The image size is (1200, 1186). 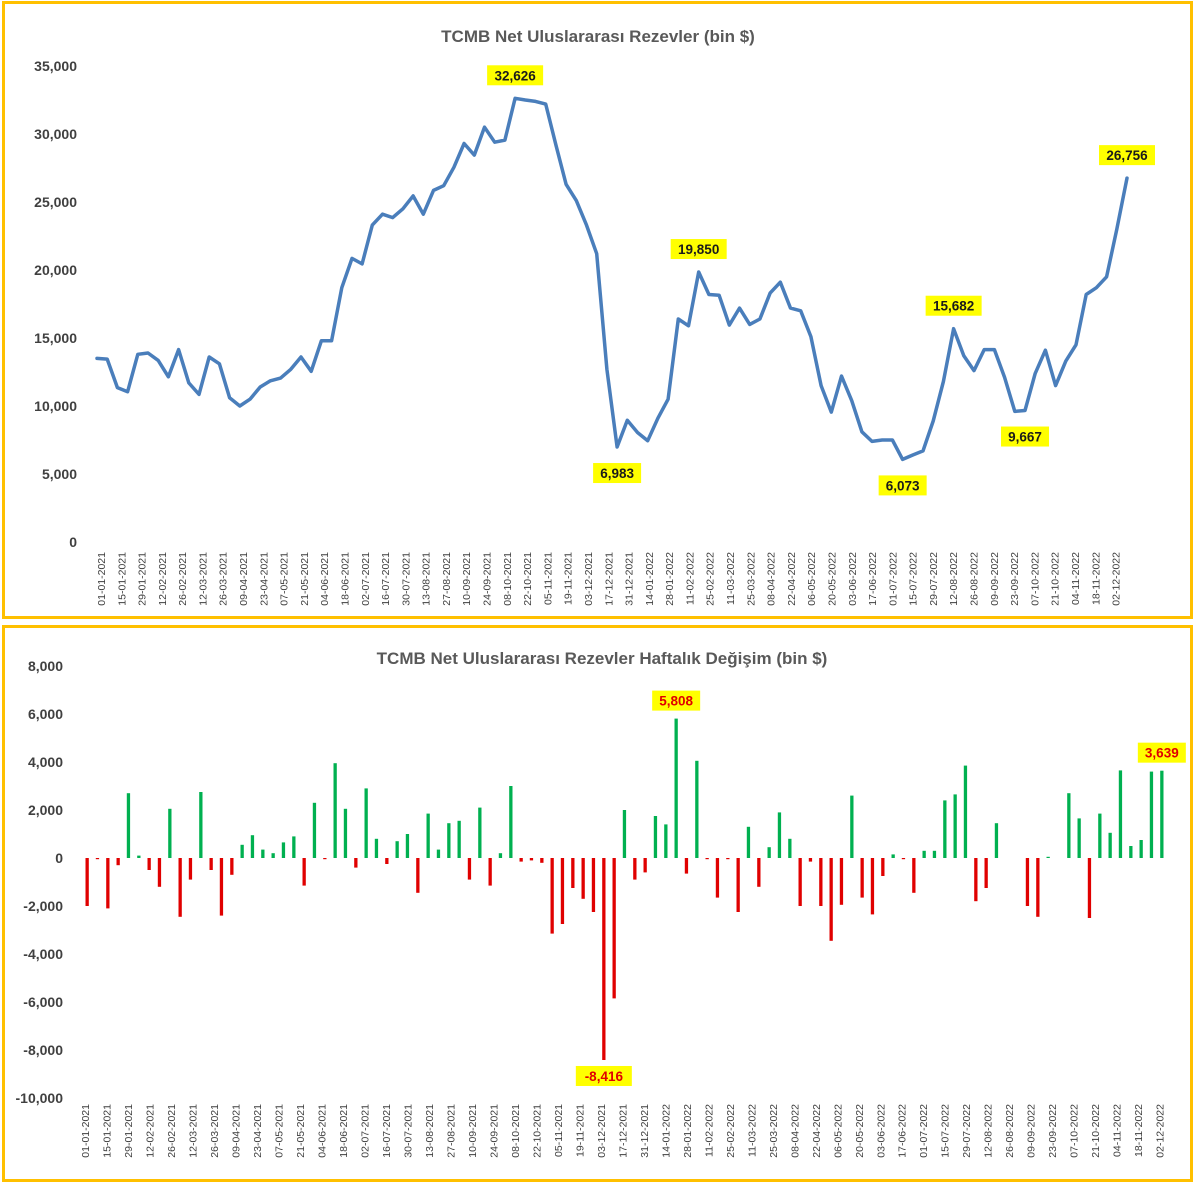 What do you see at coordinates (1162, 753) in the screenshot?
I see `data-label-text: 3,639` at bounding box center [1162, 753].